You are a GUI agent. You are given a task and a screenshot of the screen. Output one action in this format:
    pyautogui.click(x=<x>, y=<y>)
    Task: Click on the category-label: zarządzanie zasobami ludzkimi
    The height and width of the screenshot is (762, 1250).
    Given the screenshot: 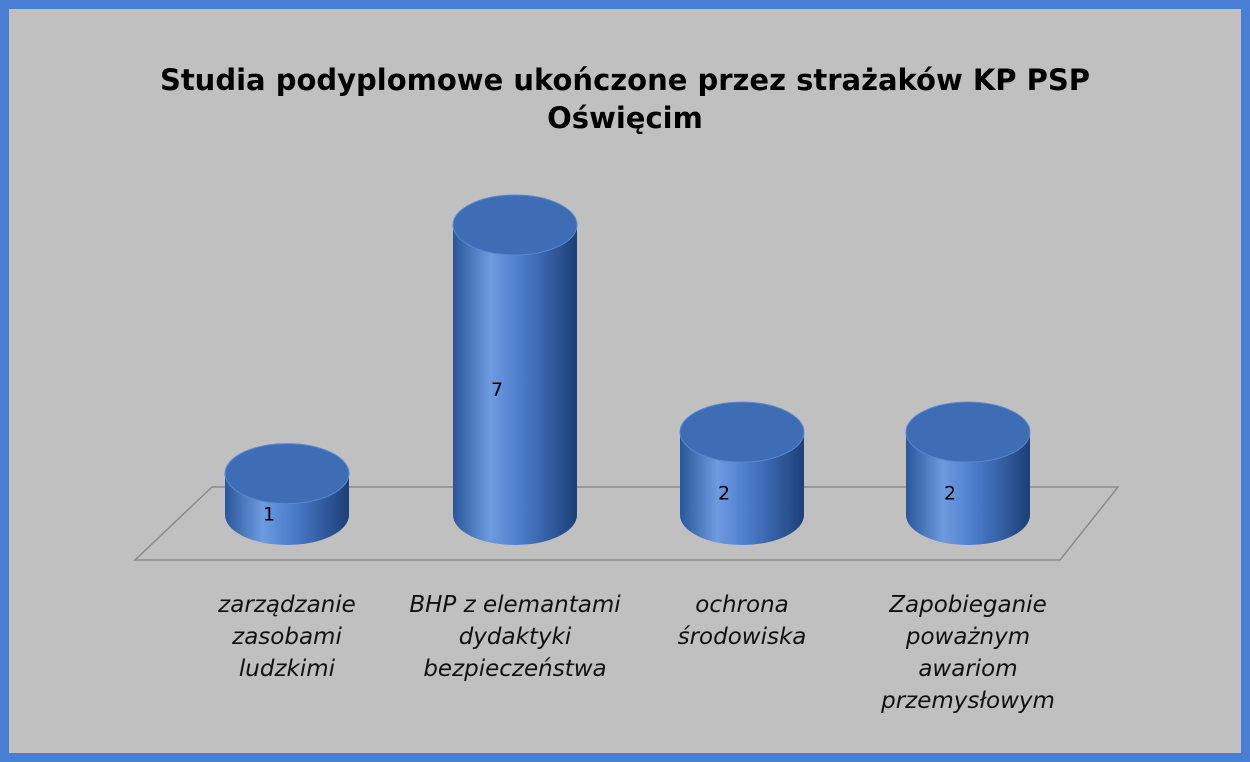 What is the action you would take?
    pyautogui.click(x=287, y=637)
    